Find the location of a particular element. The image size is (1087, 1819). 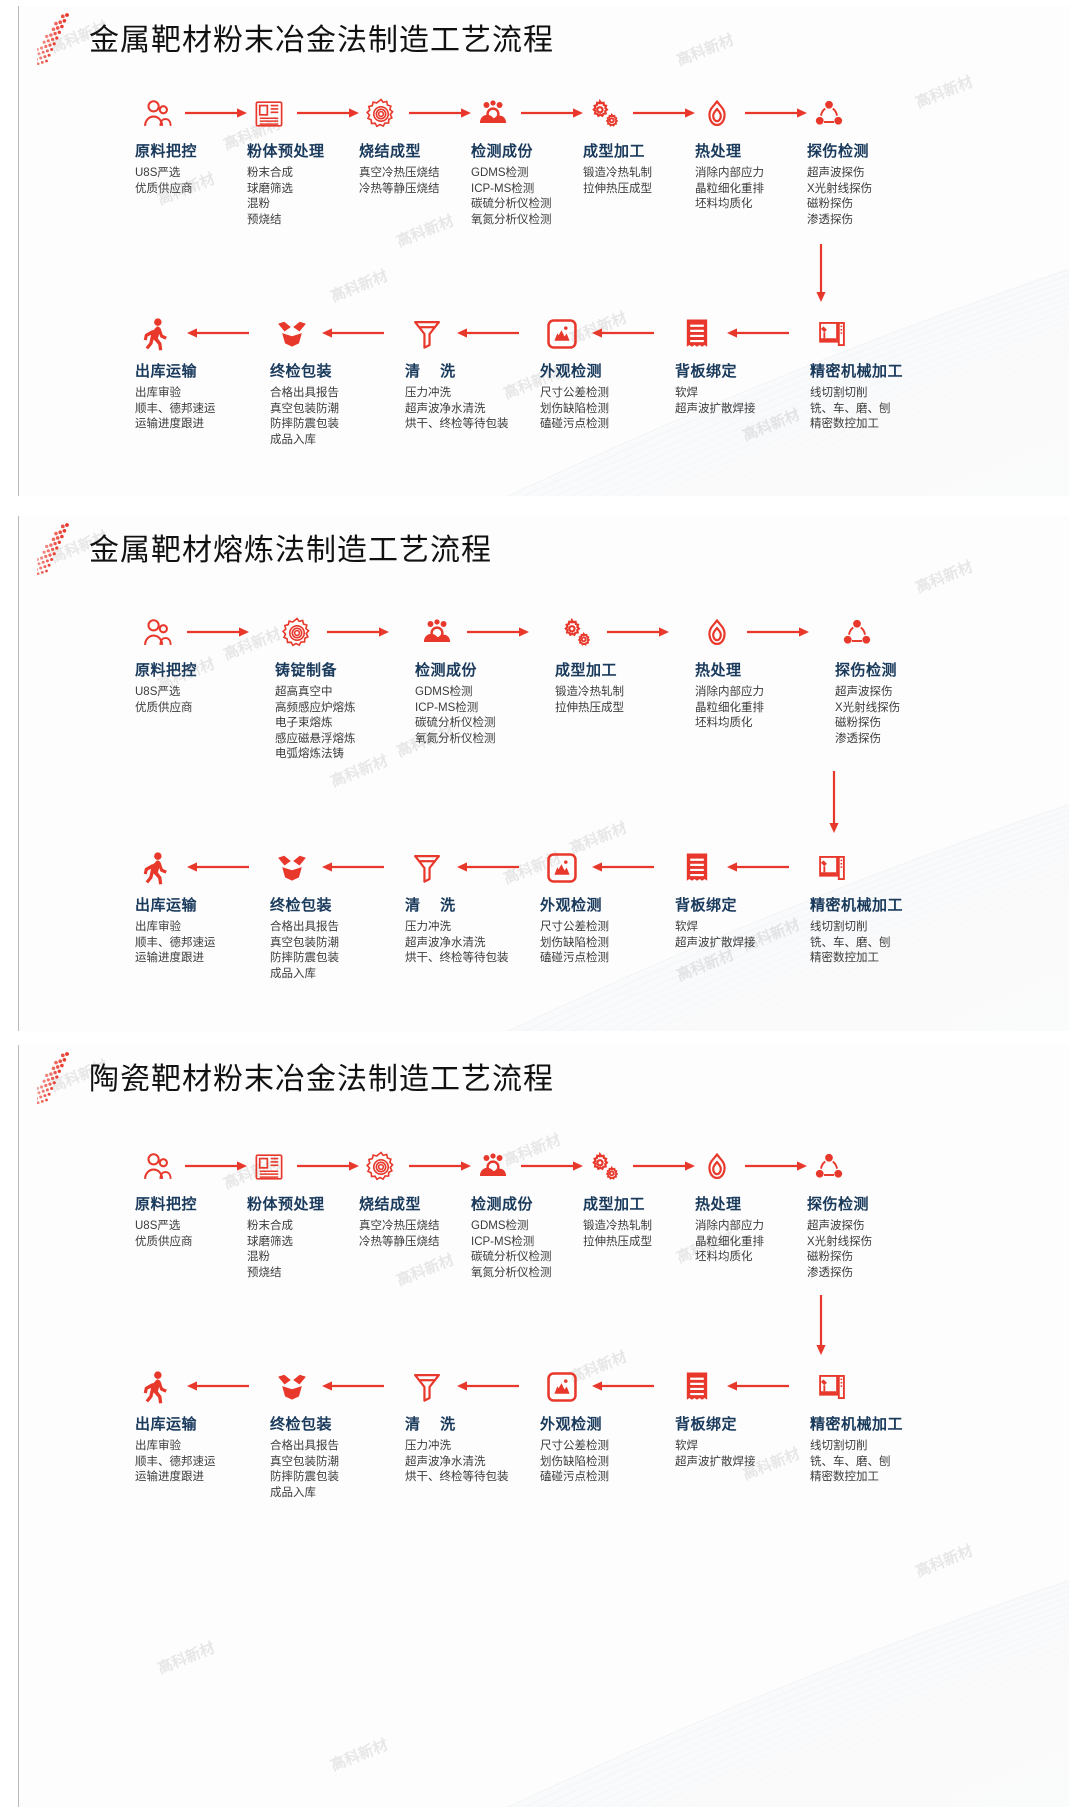

step-detail-line: X光射线探伤 is located at coordinates (840, 1241).